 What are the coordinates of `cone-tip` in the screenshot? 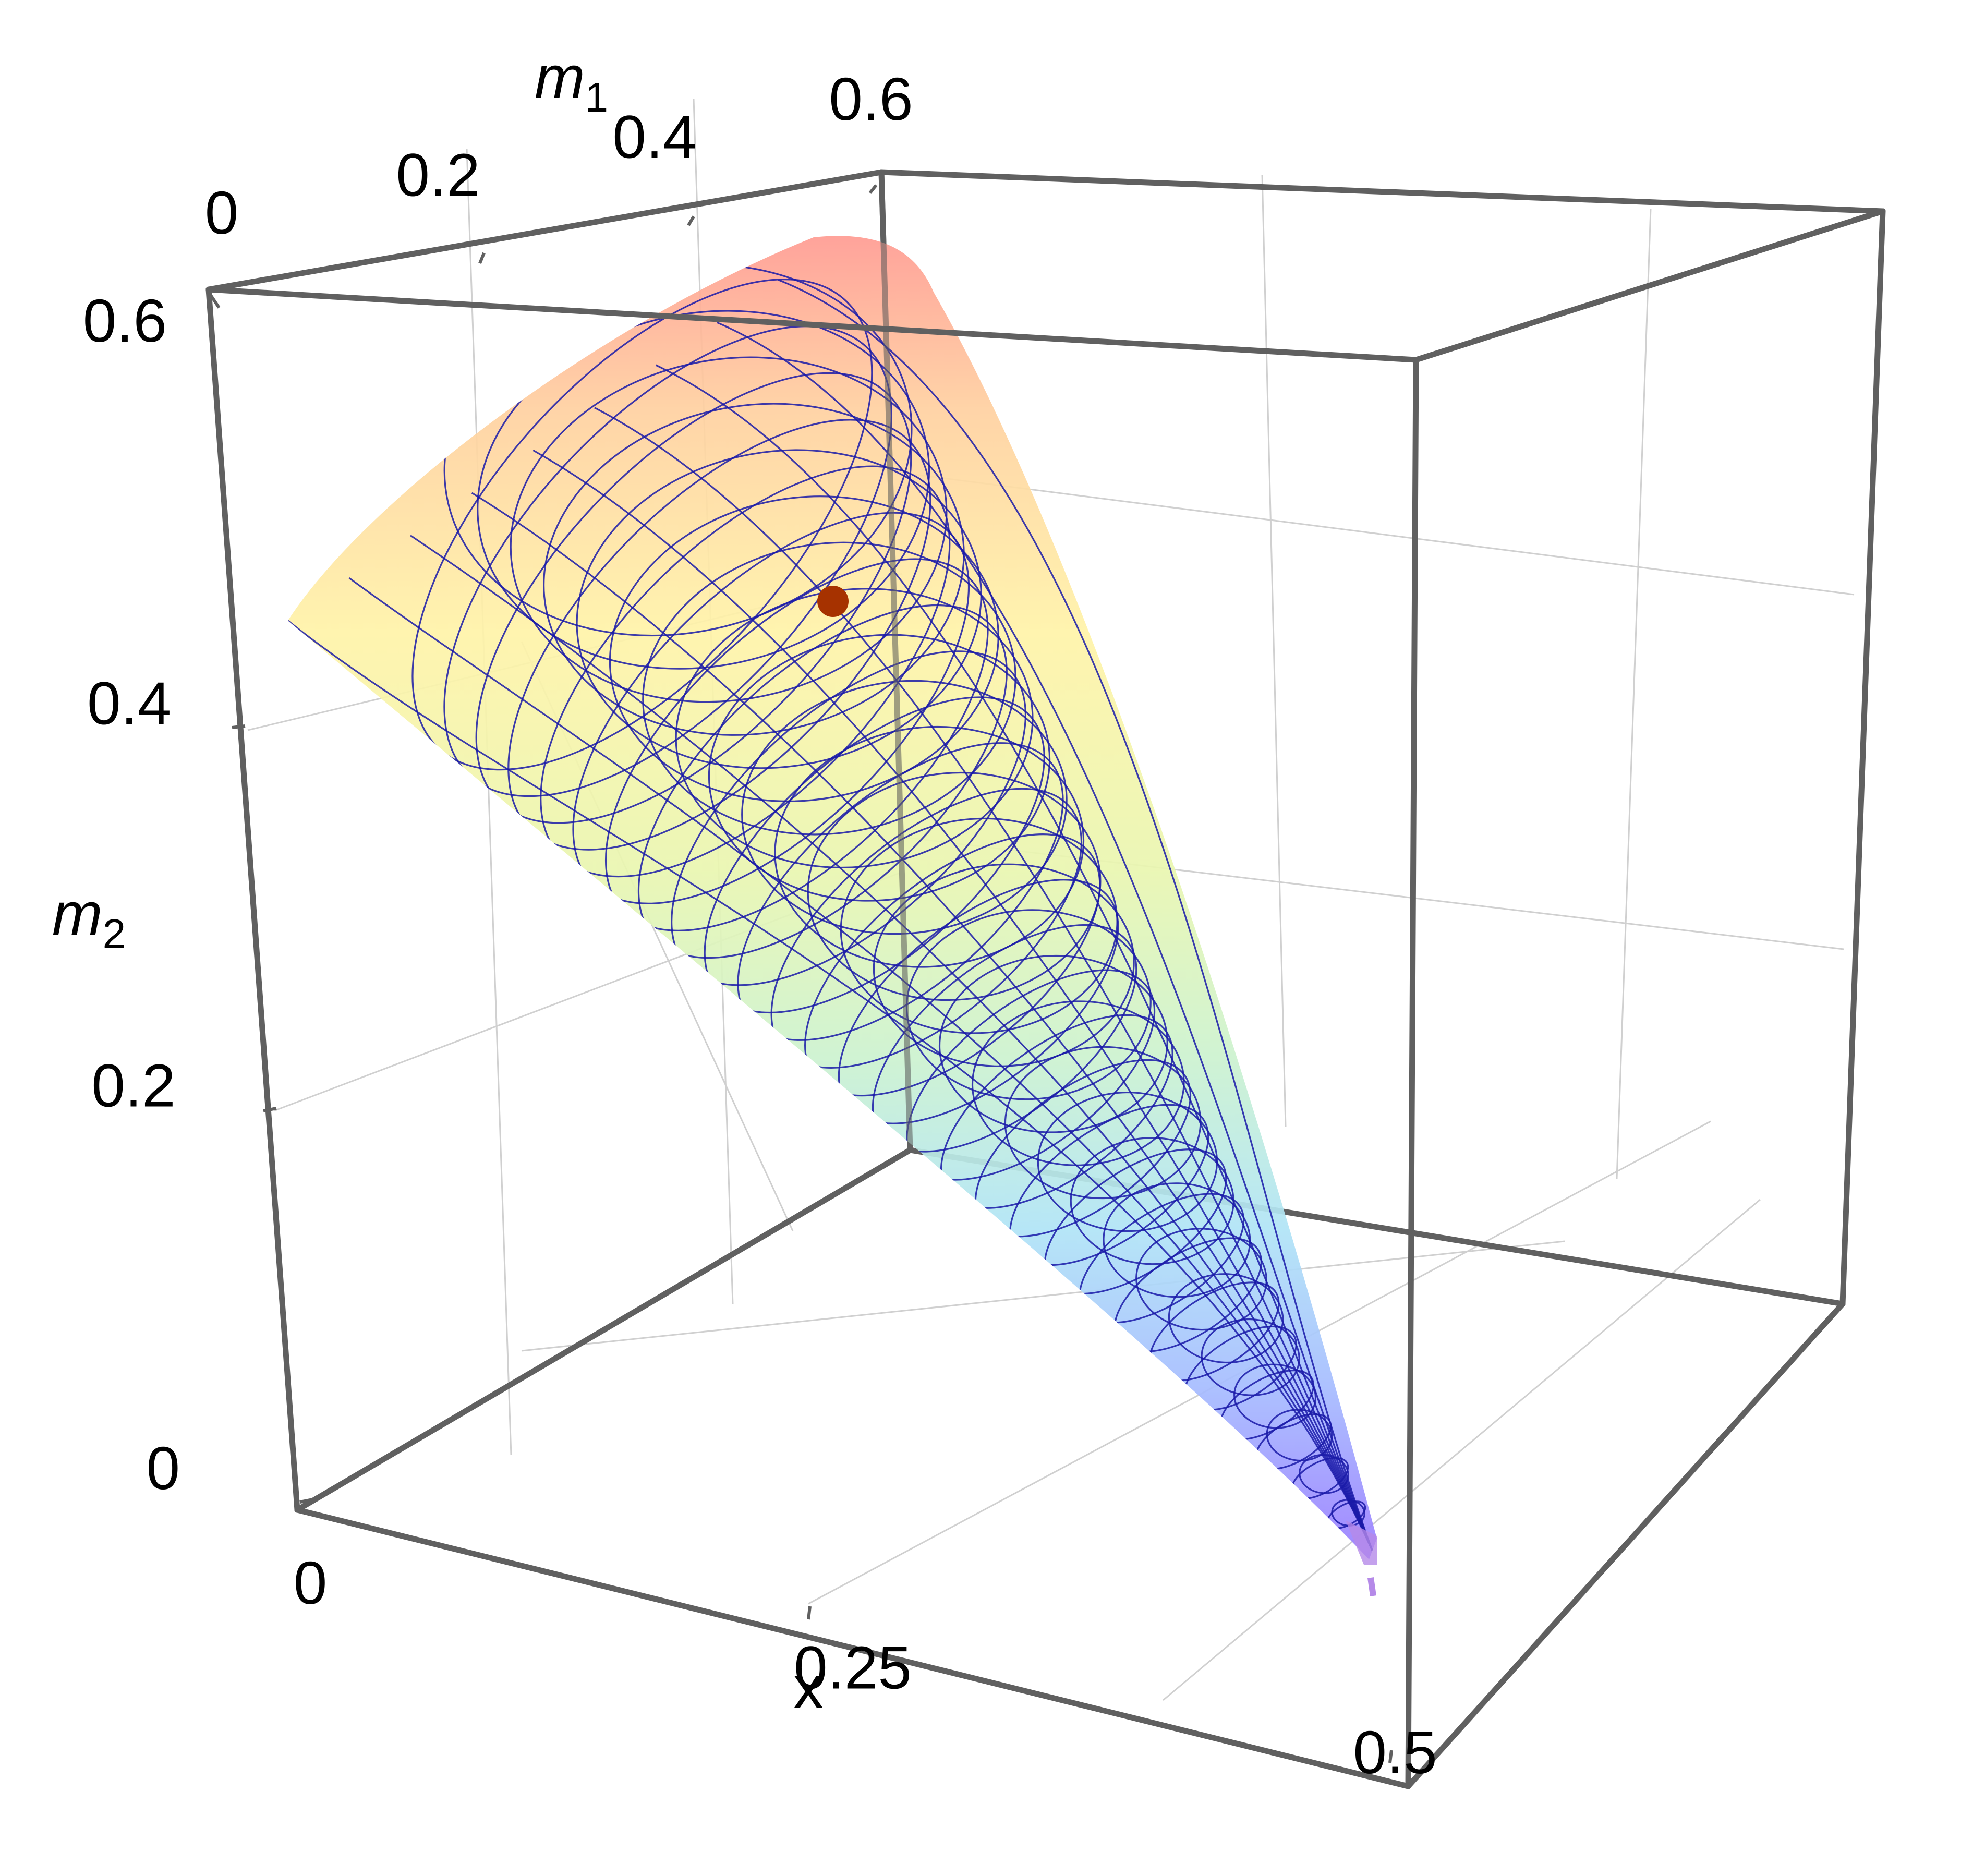 It's located at (1361, 1543).